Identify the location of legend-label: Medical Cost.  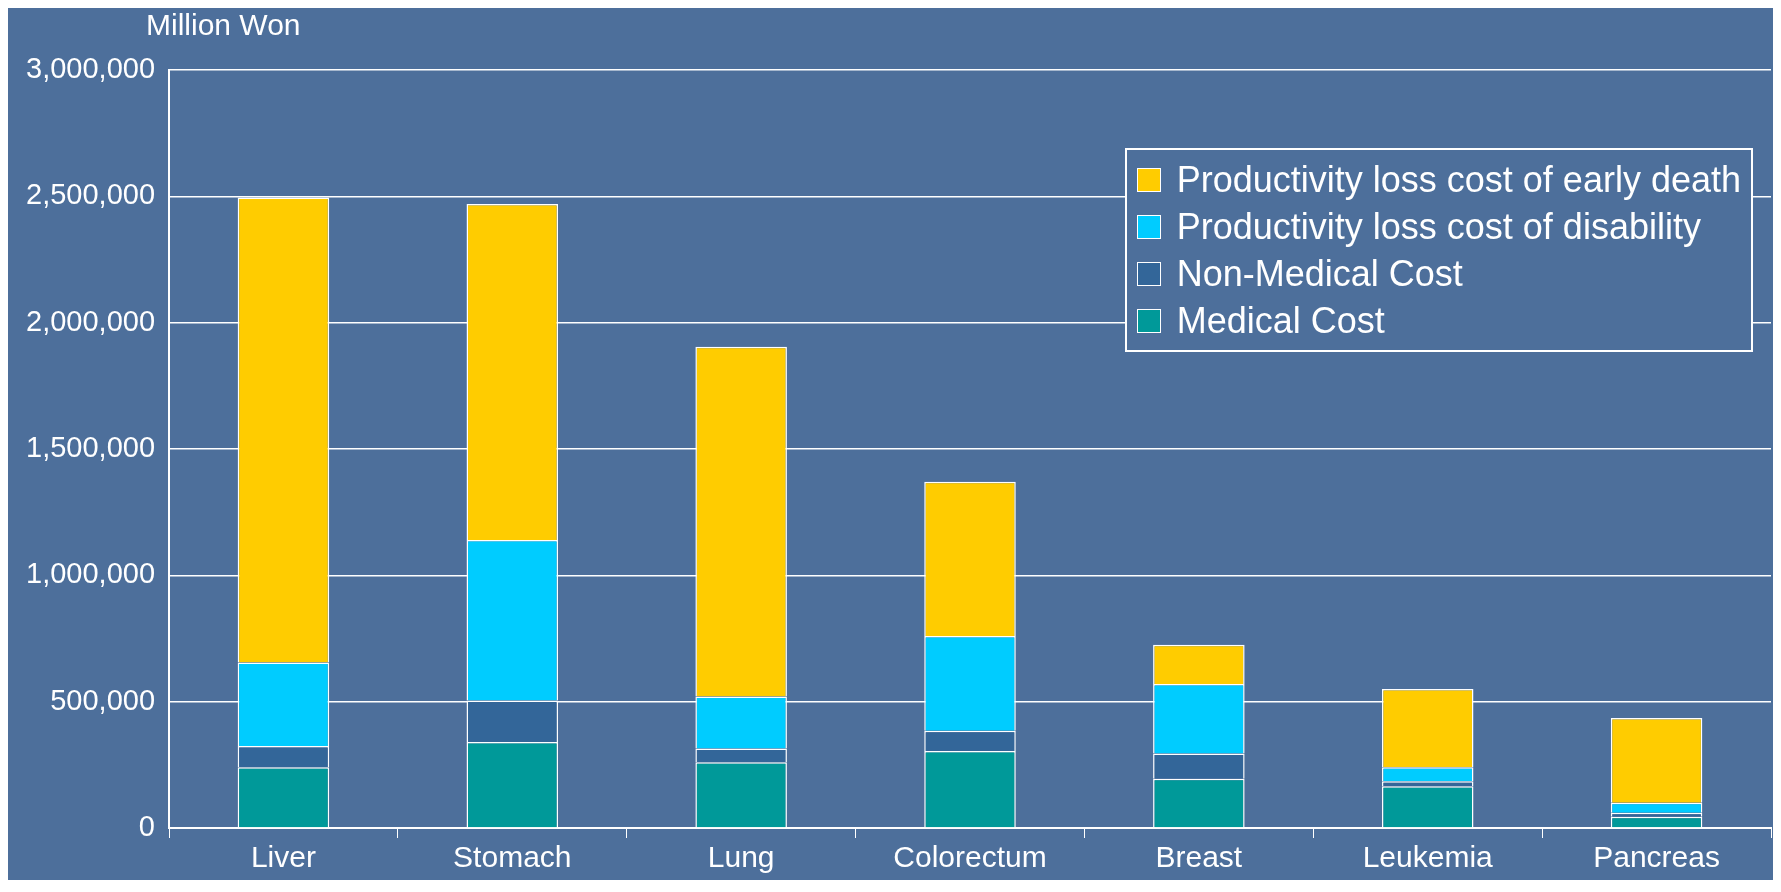
(1280, 321).